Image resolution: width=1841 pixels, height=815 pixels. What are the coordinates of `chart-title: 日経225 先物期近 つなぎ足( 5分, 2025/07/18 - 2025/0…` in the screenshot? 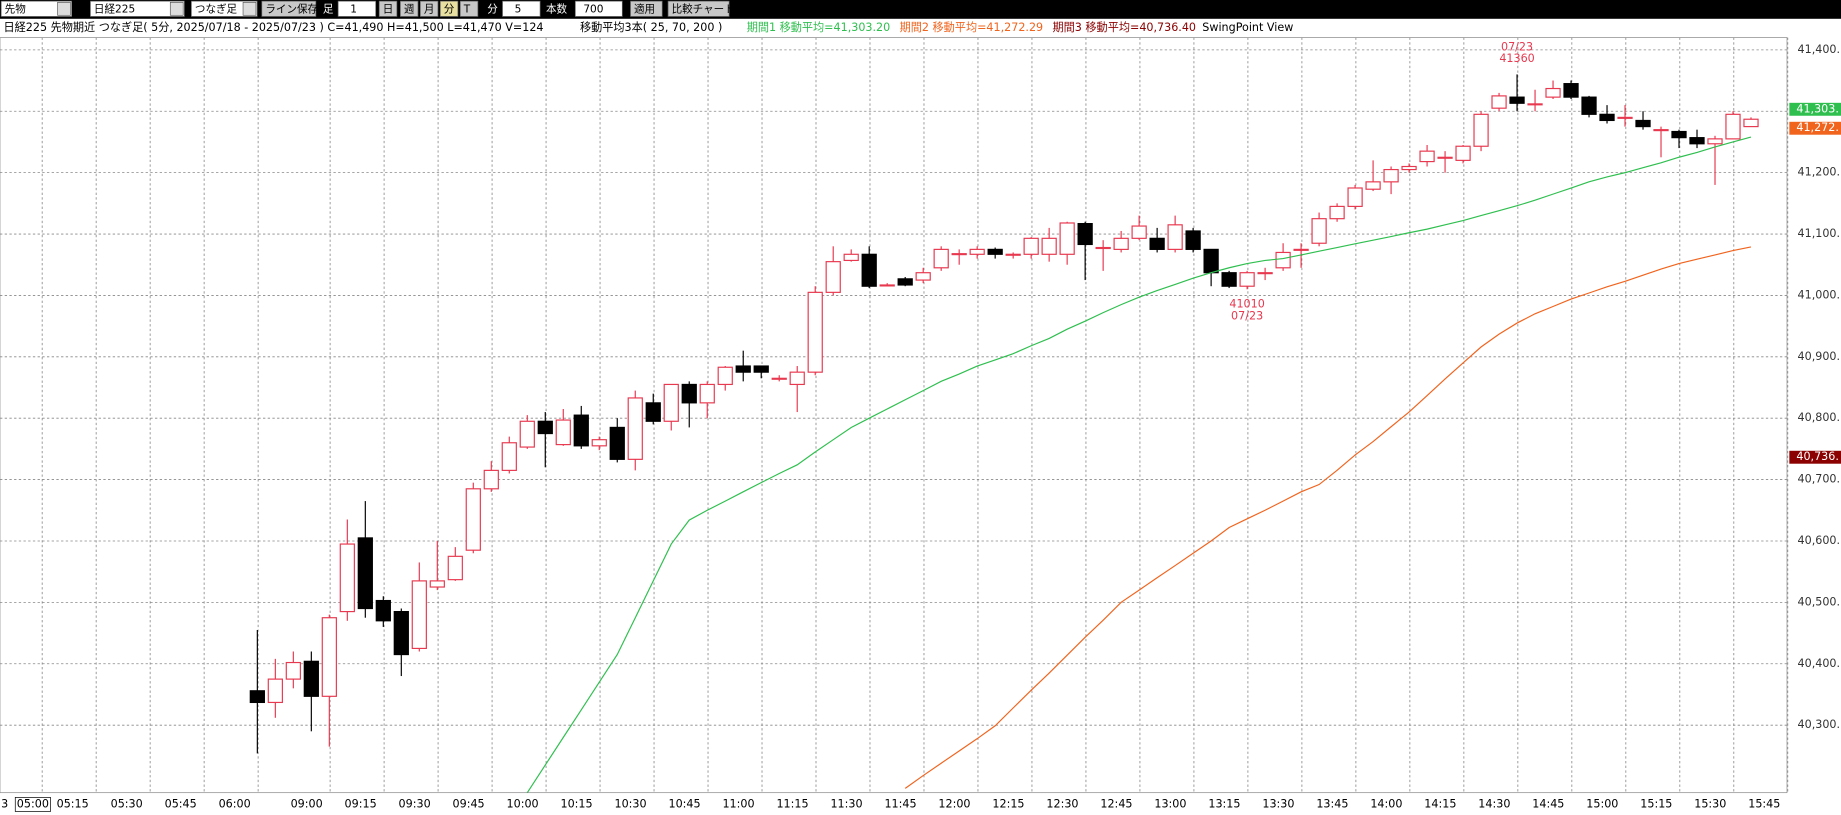 It's located at (274, 27).